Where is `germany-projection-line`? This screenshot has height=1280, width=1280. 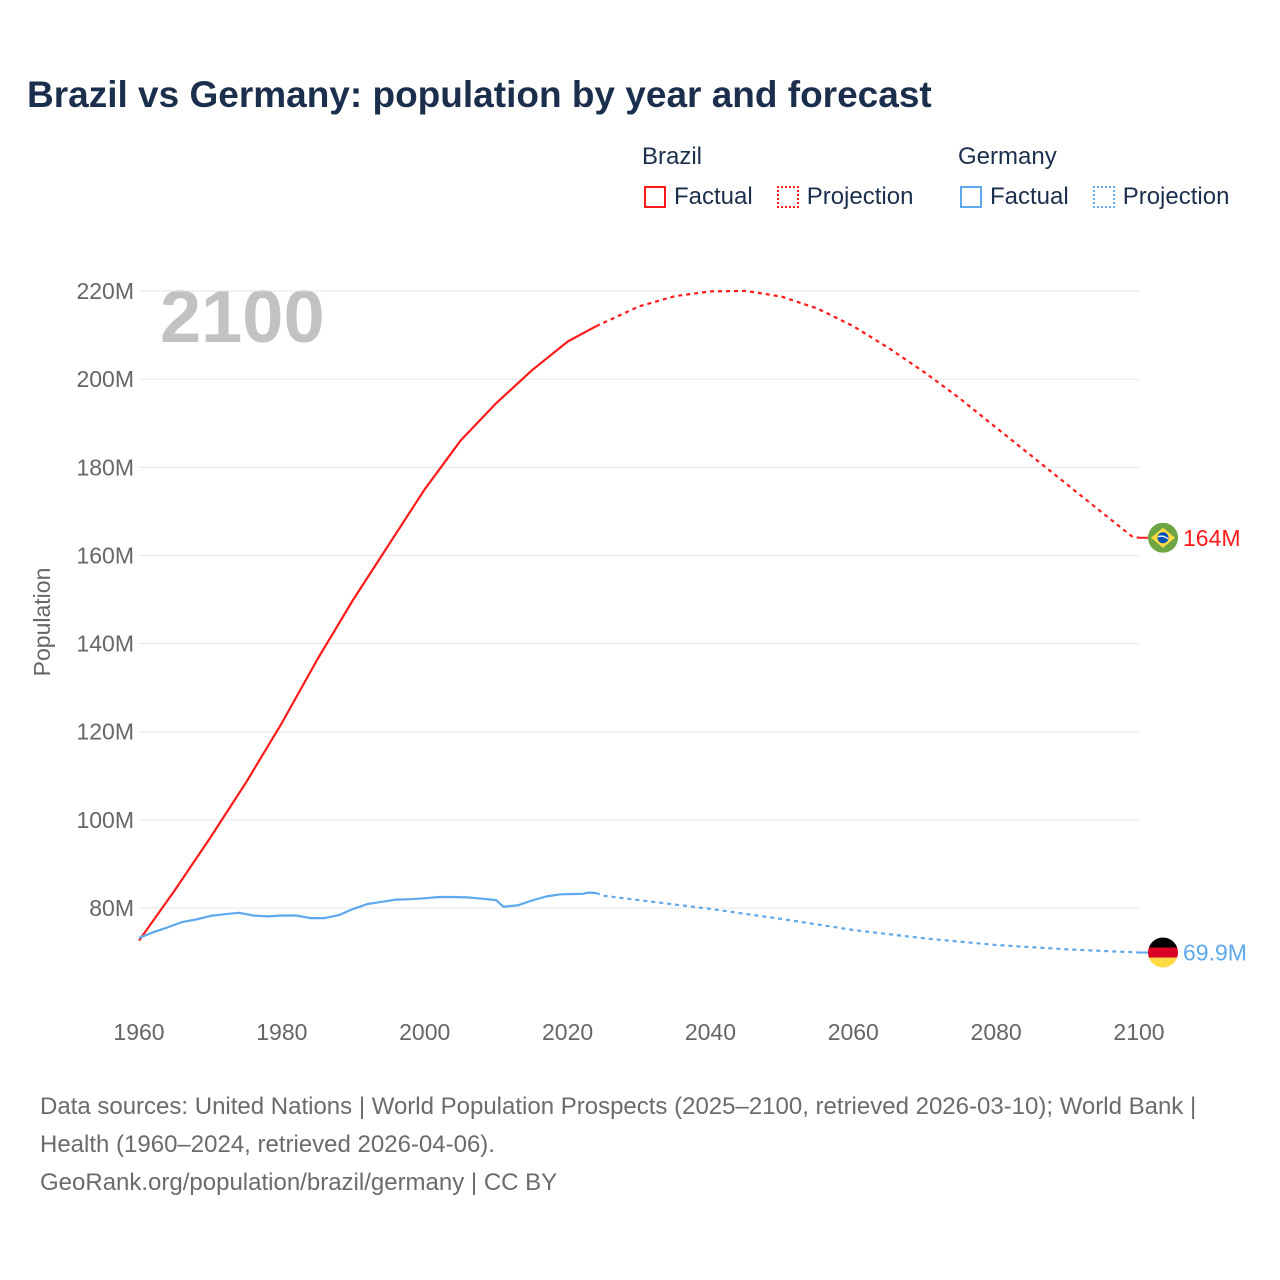 germany-projection-line is located at coordinates (867, 922).